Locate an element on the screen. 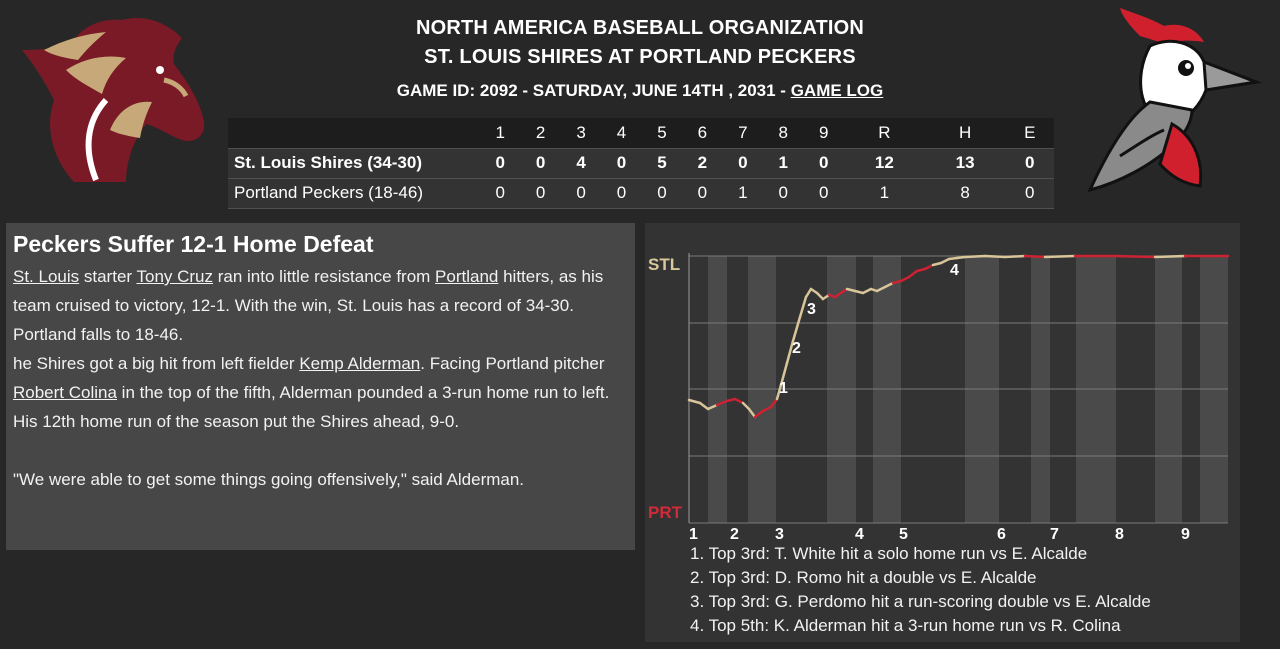 The height and width of the screenshot is (649, 1280). home-team-logo is located at coordinates (1171, 101).